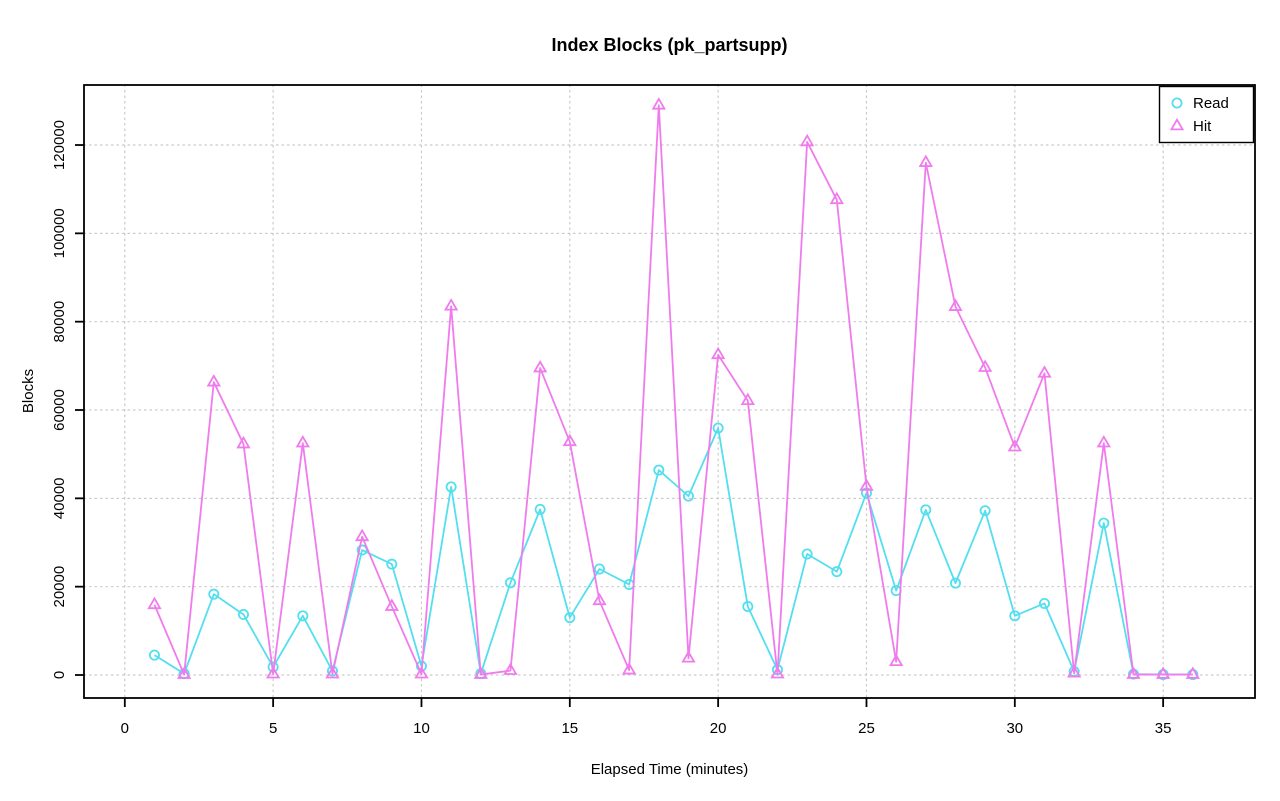  Describe the element at coordinates (59, 322) in the screenshot. I see `y-tick-label: 80000` at that location.